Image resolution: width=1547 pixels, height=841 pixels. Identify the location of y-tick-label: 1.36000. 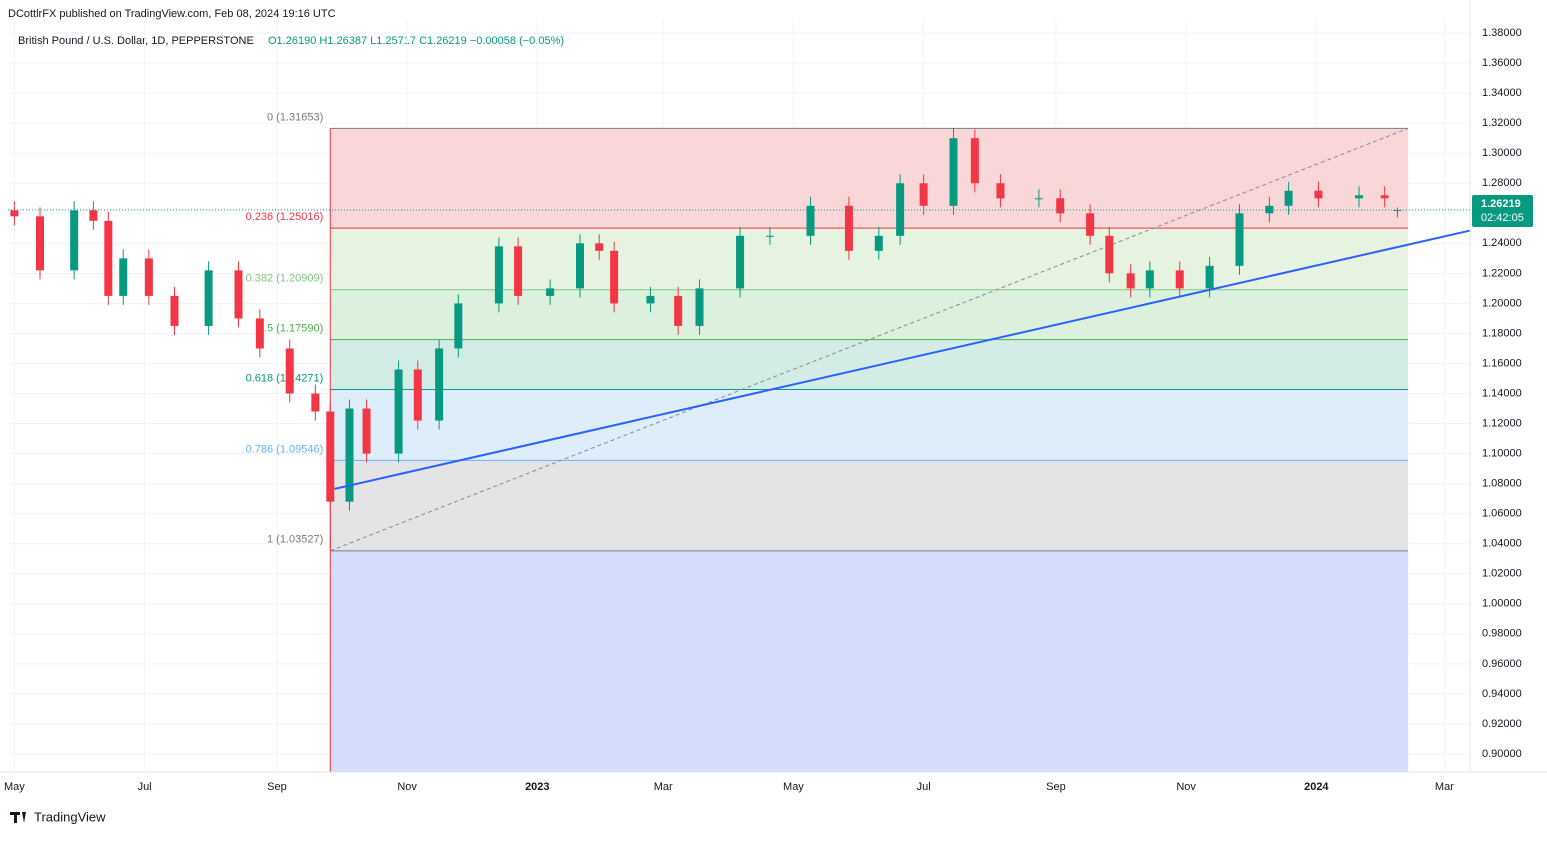
(1502, 63).